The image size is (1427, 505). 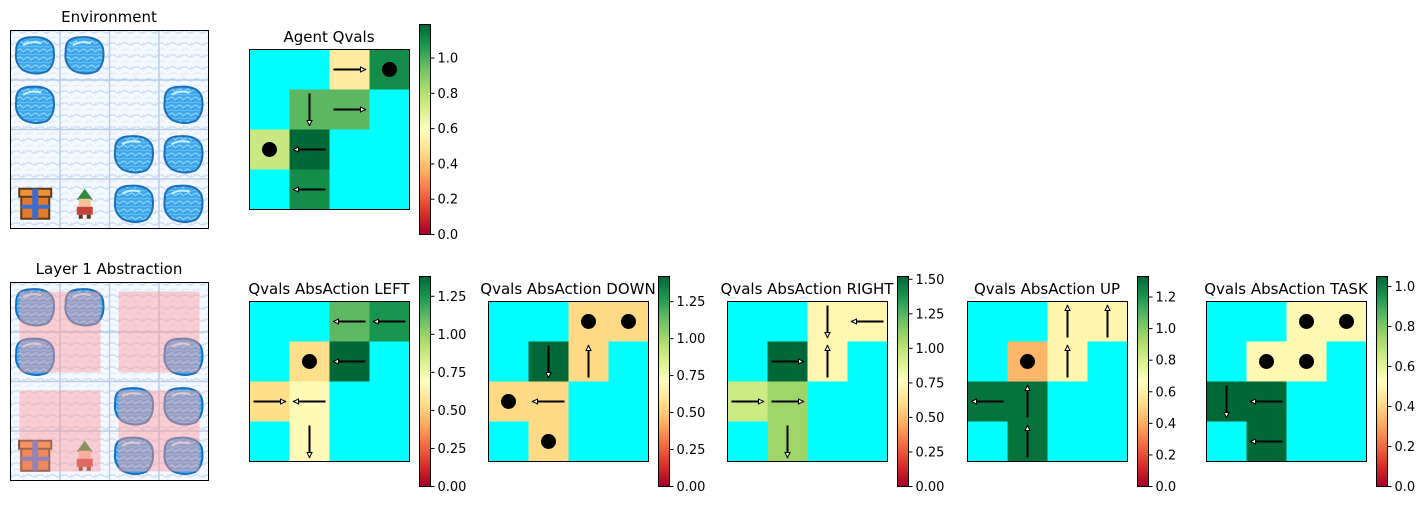 I want to click on environment-grid, so click(x=109, y=129).